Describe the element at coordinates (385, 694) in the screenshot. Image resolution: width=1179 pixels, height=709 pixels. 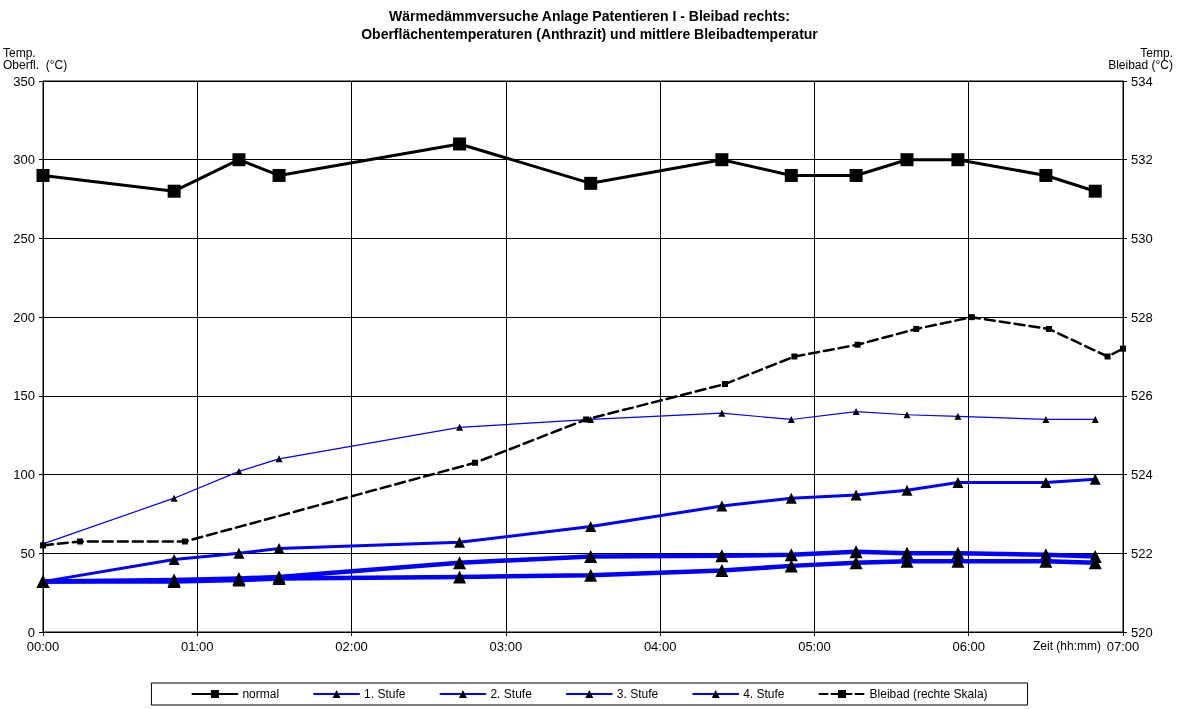
I see `legend-label: 1. Stufe` at that location.